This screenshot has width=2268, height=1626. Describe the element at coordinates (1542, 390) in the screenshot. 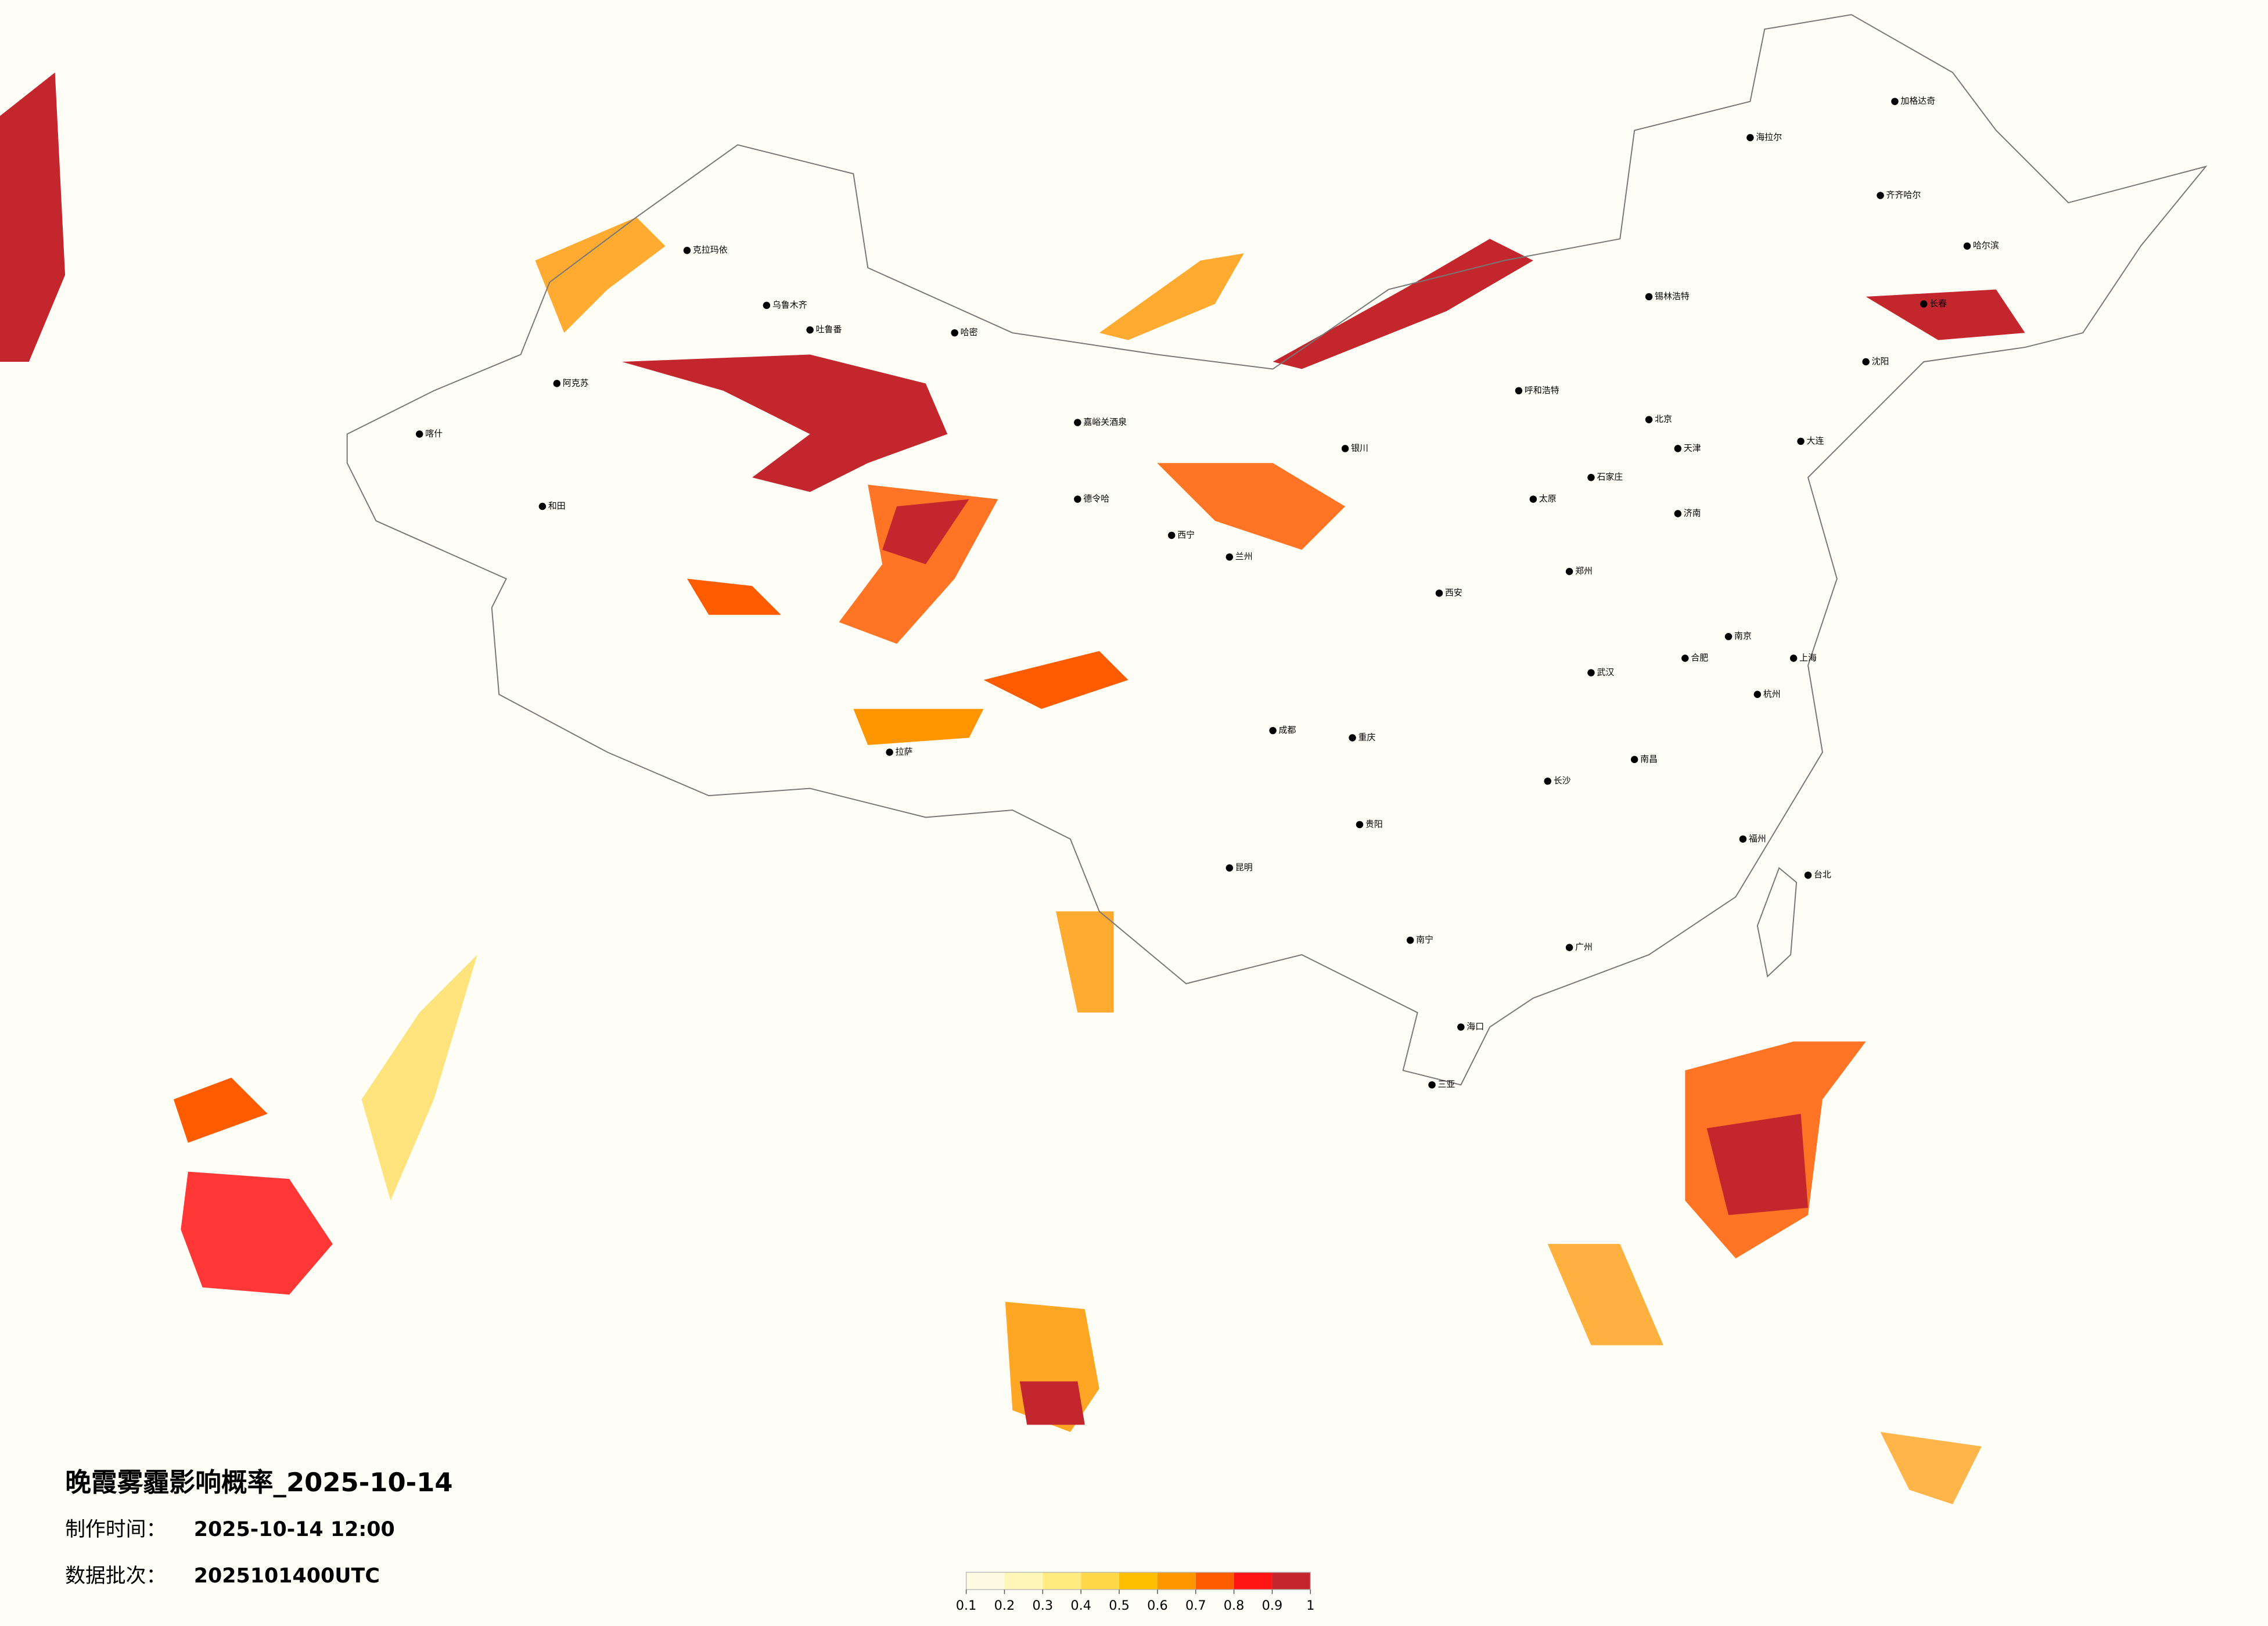

I see `city-label: 呼和浩特` at that location.